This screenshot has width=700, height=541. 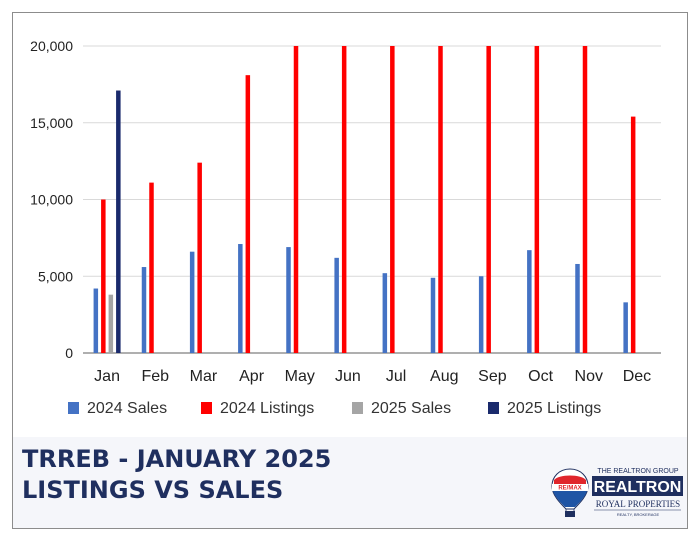 I want to click on bar-2024-listings-nov, so click(x=585, y=199).